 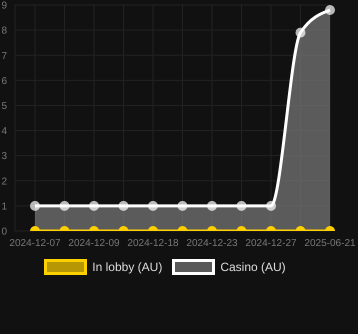 What do you see at coordinates (253, 267) in the screenshot?
I see `legend-label: Casino (AU)` at bounding box center [253, 267].